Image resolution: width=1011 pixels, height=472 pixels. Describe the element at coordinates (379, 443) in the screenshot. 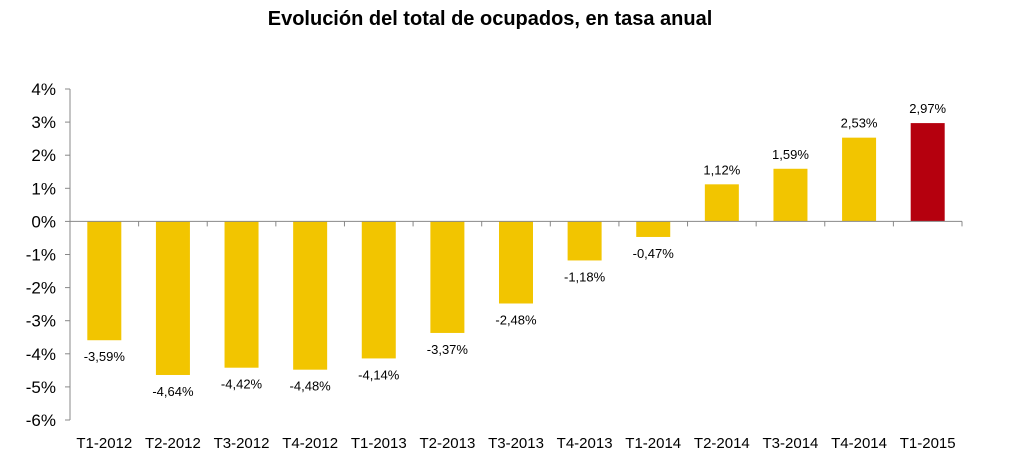

I see `x-tick-label: T1-2013` at that location.